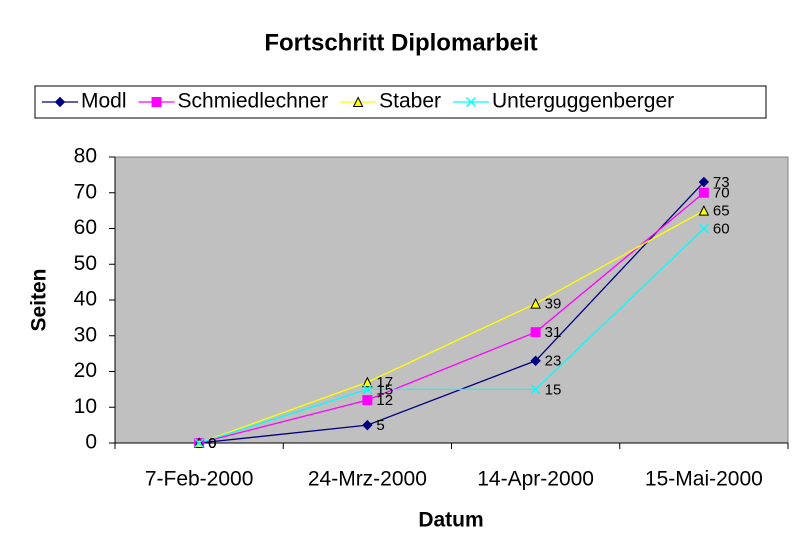 The height and width of the screenshot is (554, 802). I want to click on y-tick-label: 20, so click(85, 370).